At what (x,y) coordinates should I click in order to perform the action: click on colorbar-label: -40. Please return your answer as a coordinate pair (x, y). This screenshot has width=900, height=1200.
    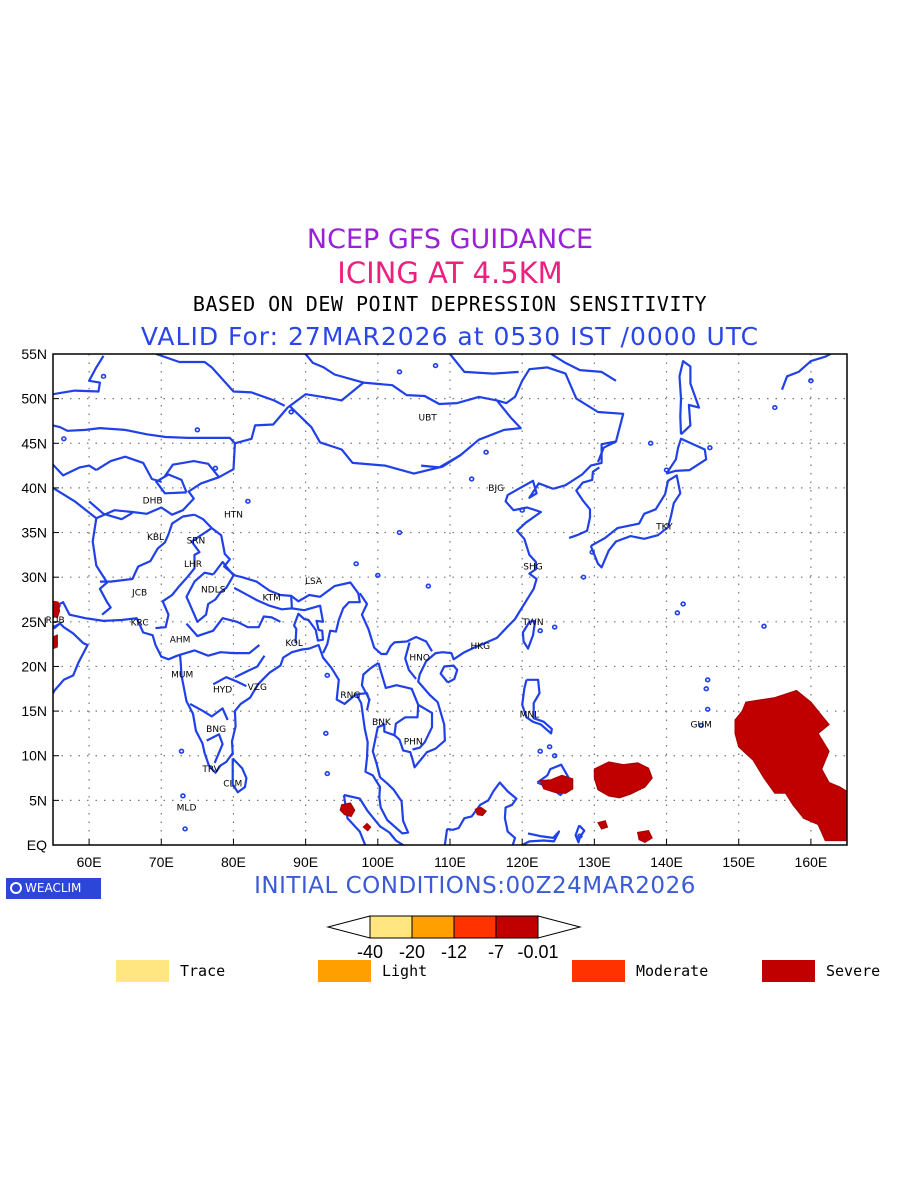
    Looking at the image, I should click on (370, 952).